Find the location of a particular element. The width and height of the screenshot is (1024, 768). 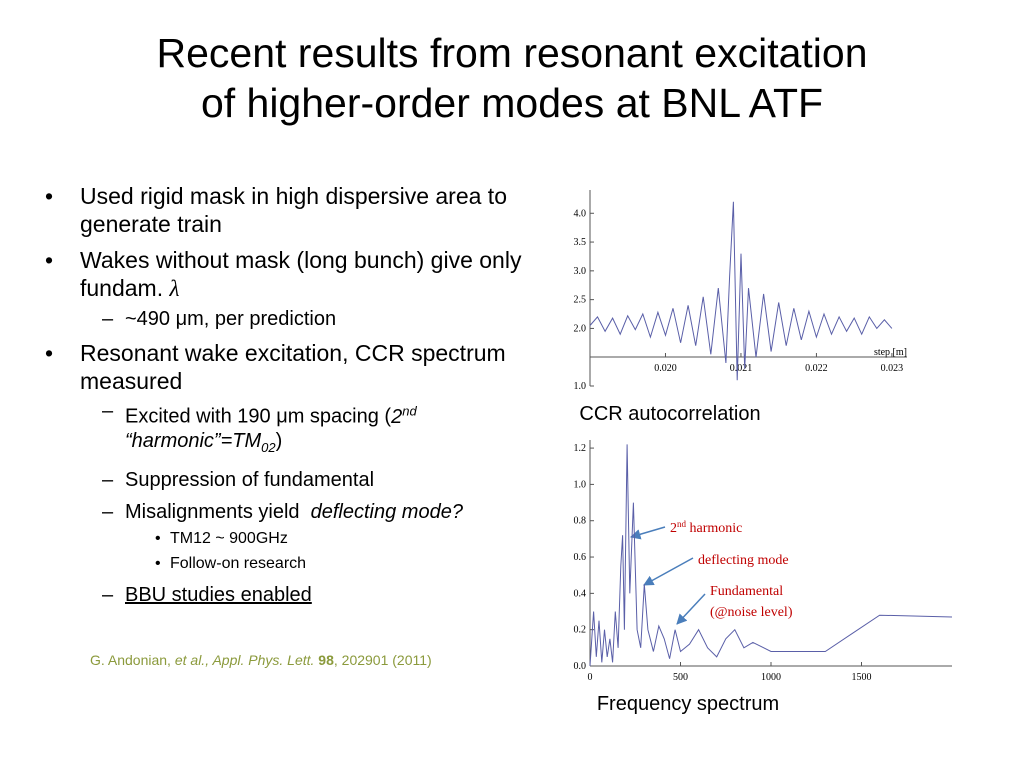

symbol: λ is located at coordinates (174, 288).